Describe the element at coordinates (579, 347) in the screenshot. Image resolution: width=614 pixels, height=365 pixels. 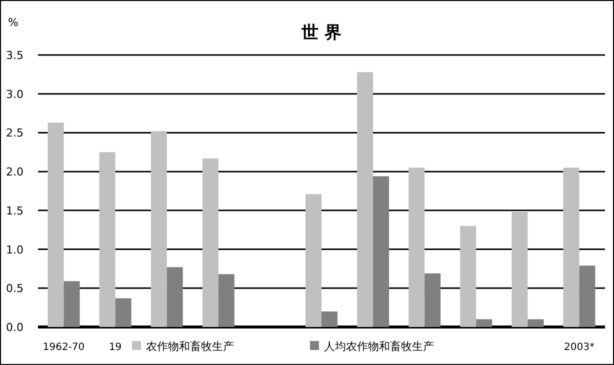
I see `x-tick-label: 2003*` at that location.